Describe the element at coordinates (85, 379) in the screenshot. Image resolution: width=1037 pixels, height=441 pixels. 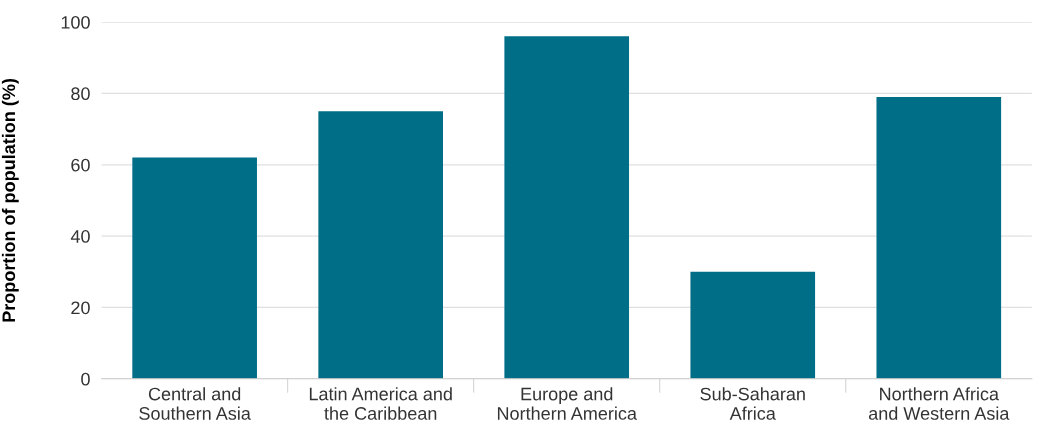
I see `y-tick-label: 0` at that location.